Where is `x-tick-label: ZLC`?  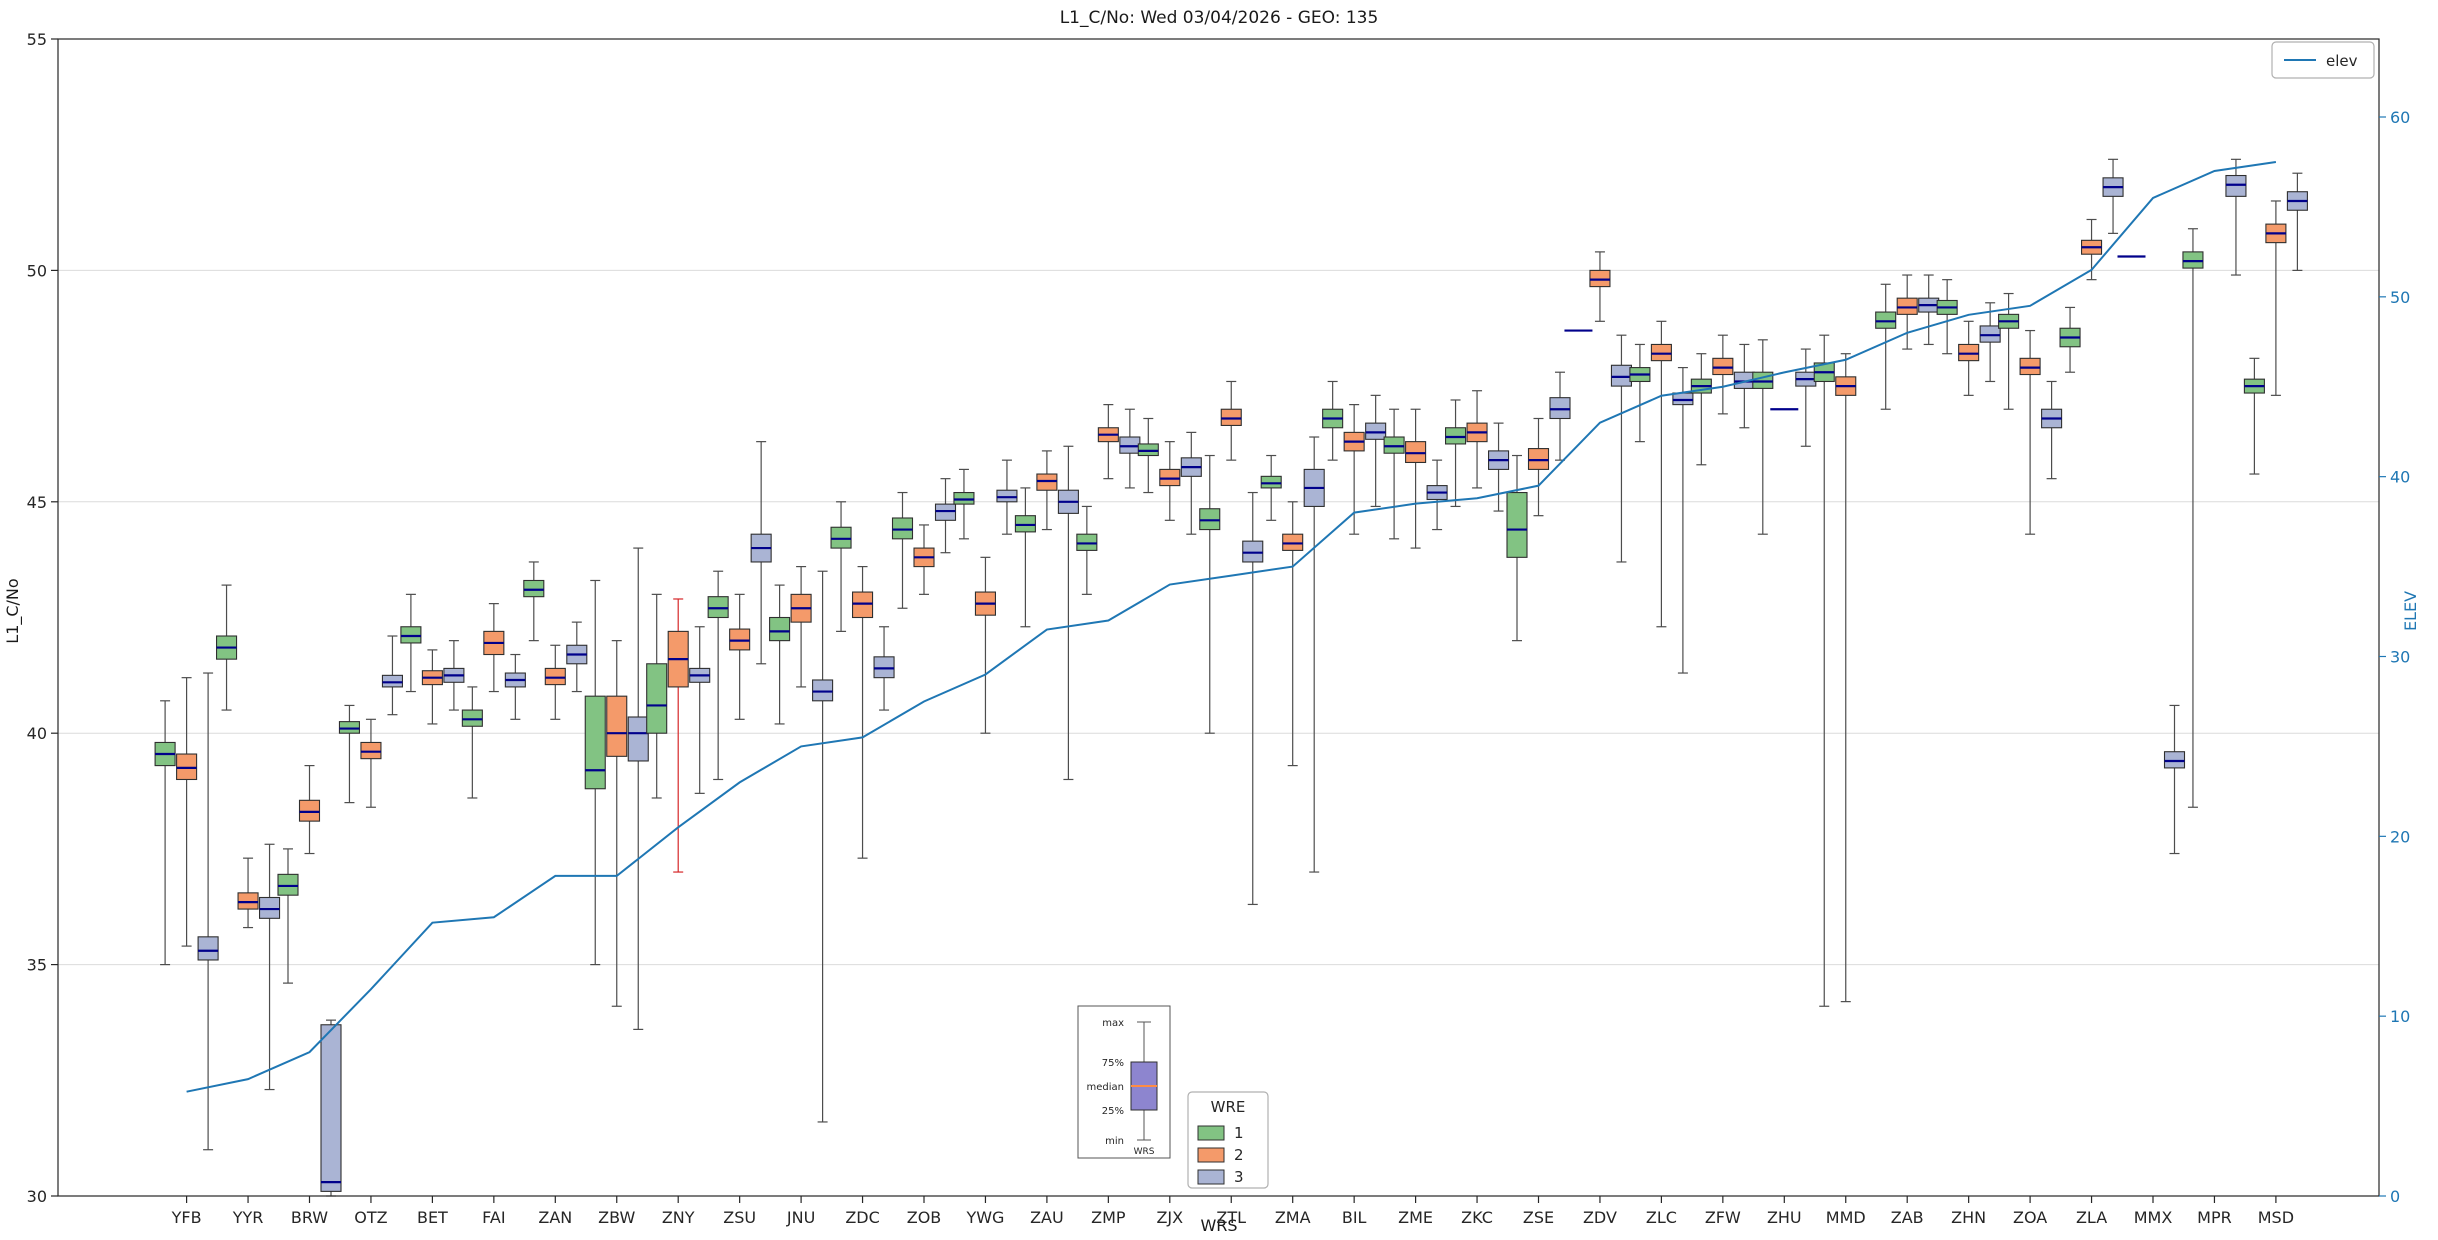
x-tick-label: ZLC is located at coordinates (1661, 1217).